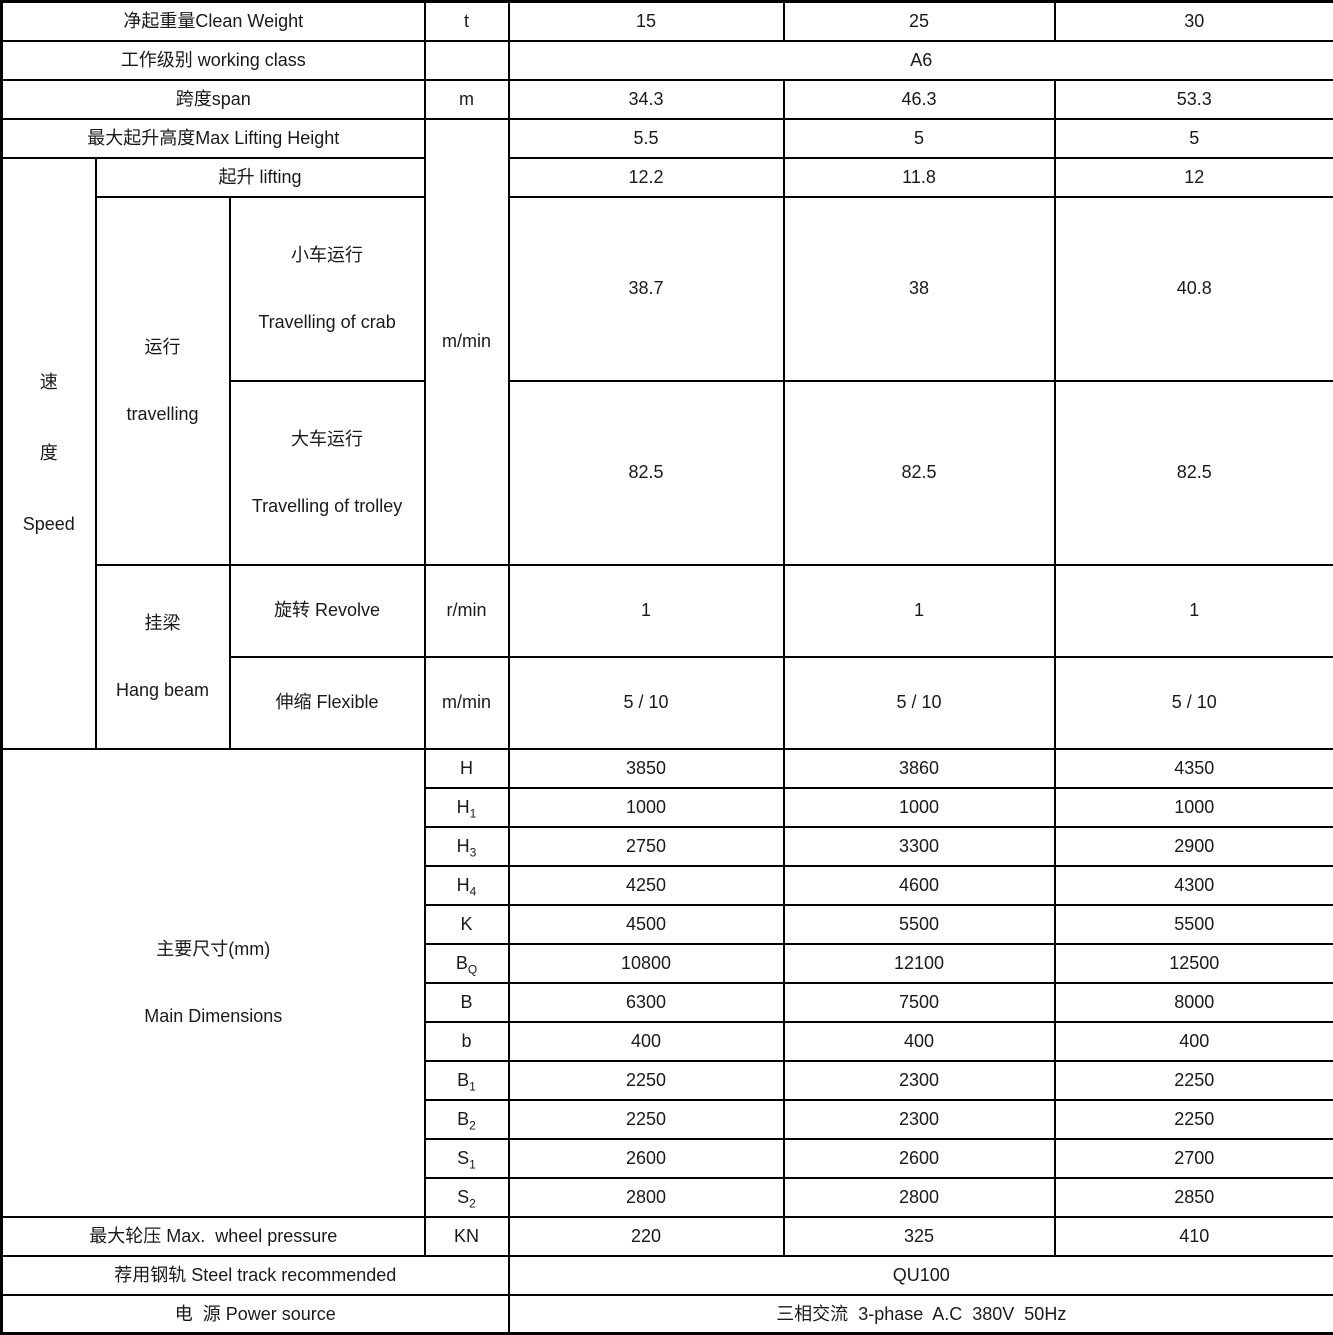 This screenshot has height=1335, width=1333. I want to click on speed-group-line-3: Speed, so click(49, 524).